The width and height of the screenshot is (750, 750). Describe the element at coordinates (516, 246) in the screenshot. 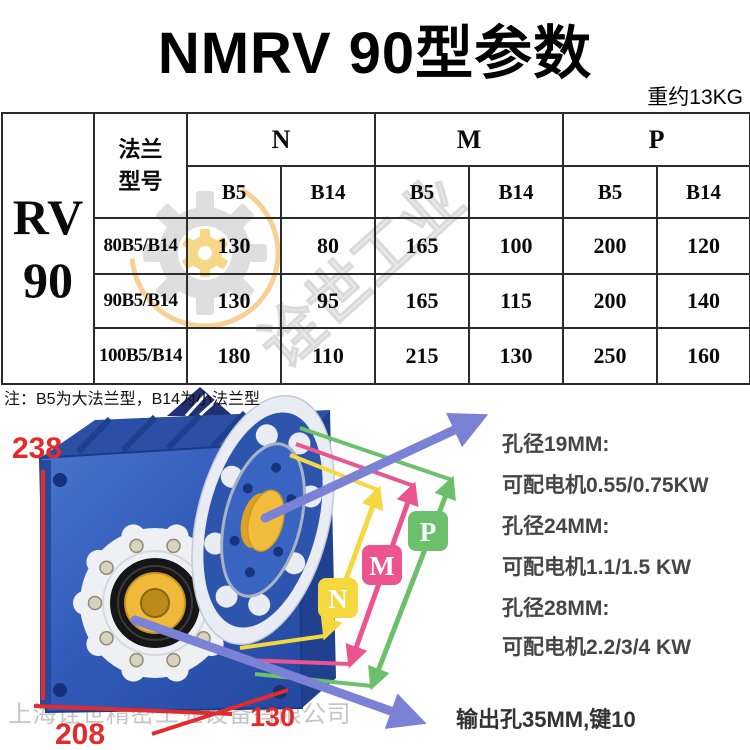

I see `value-cell: 100` at that location.